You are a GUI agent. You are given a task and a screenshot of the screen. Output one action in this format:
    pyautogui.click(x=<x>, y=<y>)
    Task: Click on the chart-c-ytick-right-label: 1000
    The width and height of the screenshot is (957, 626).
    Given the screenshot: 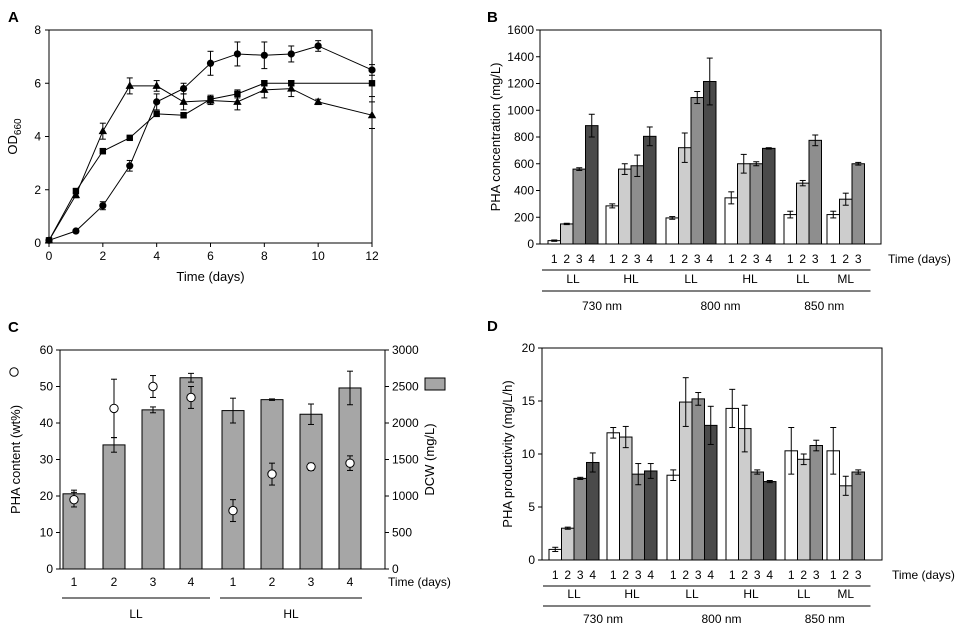 What is the action you would take?
    pyautogui.click(x=405, y=496)
    